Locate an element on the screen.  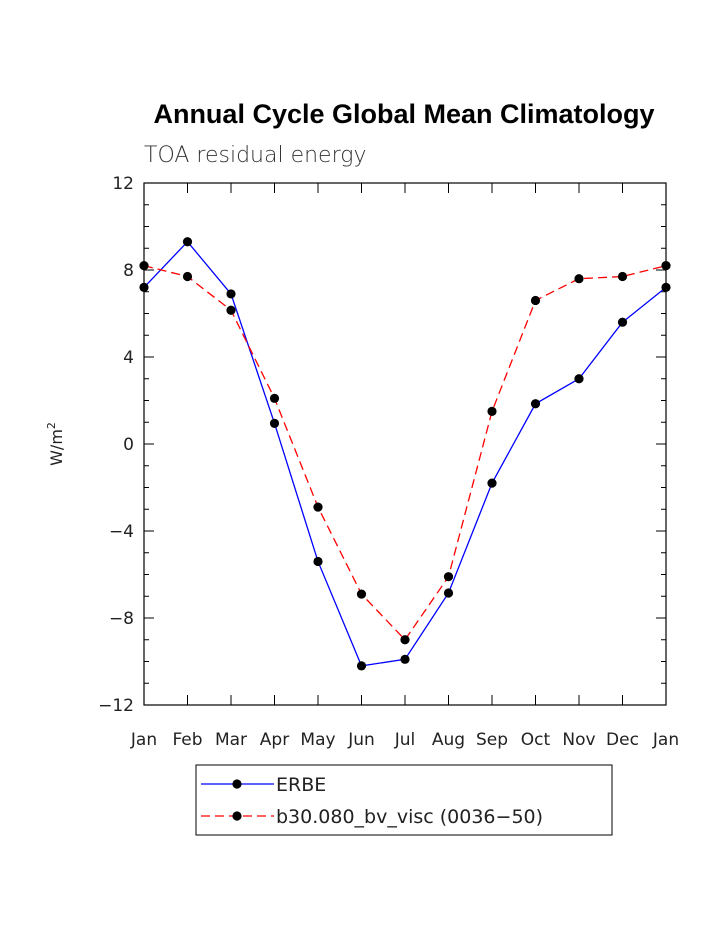
chart-subtitle: TOA residual energy is located at coordinates (255, 155).